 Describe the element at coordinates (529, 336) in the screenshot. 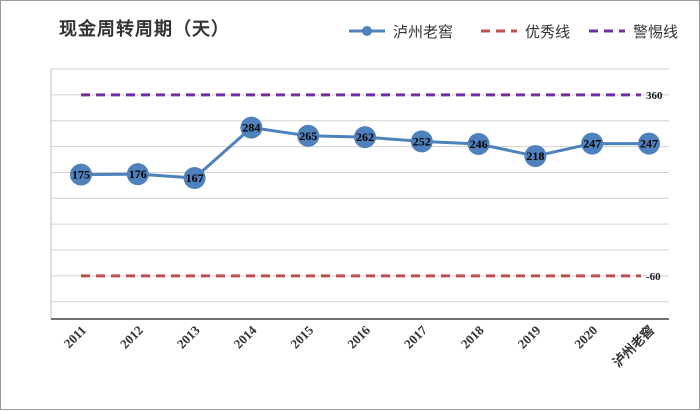

I see `x-tick-label: 2019` at that location.